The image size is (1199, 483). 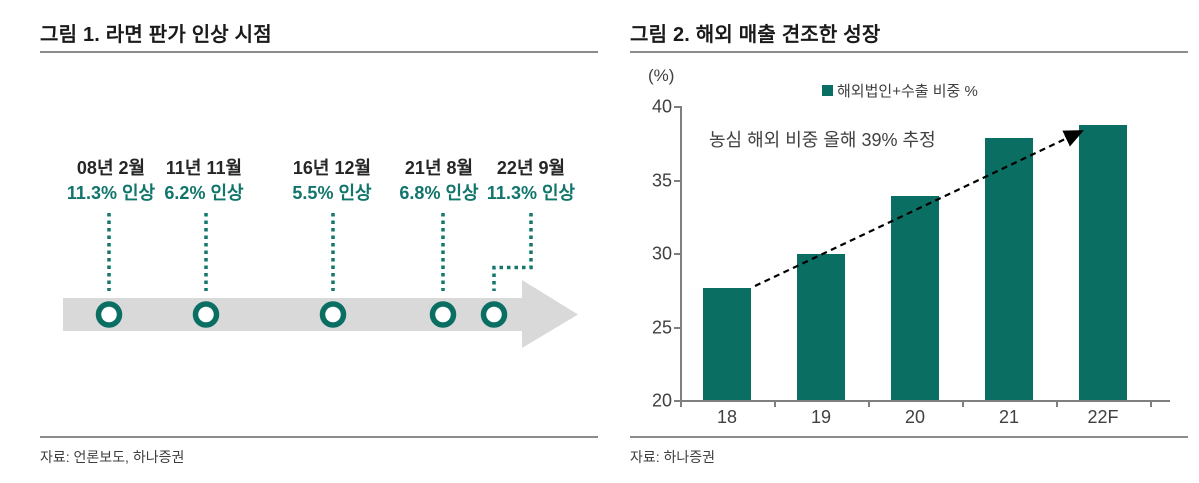 What do you see at coordinates (661, 327) in the screenshot?
I see `y-tick-label: 25` at bounding box center [661, 327].